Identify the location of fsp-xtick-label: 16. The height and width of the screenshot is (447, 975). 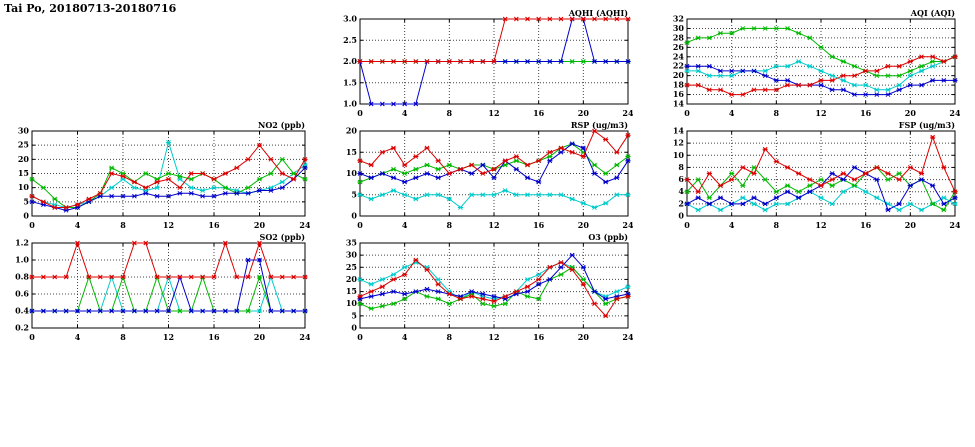
(866, 225).